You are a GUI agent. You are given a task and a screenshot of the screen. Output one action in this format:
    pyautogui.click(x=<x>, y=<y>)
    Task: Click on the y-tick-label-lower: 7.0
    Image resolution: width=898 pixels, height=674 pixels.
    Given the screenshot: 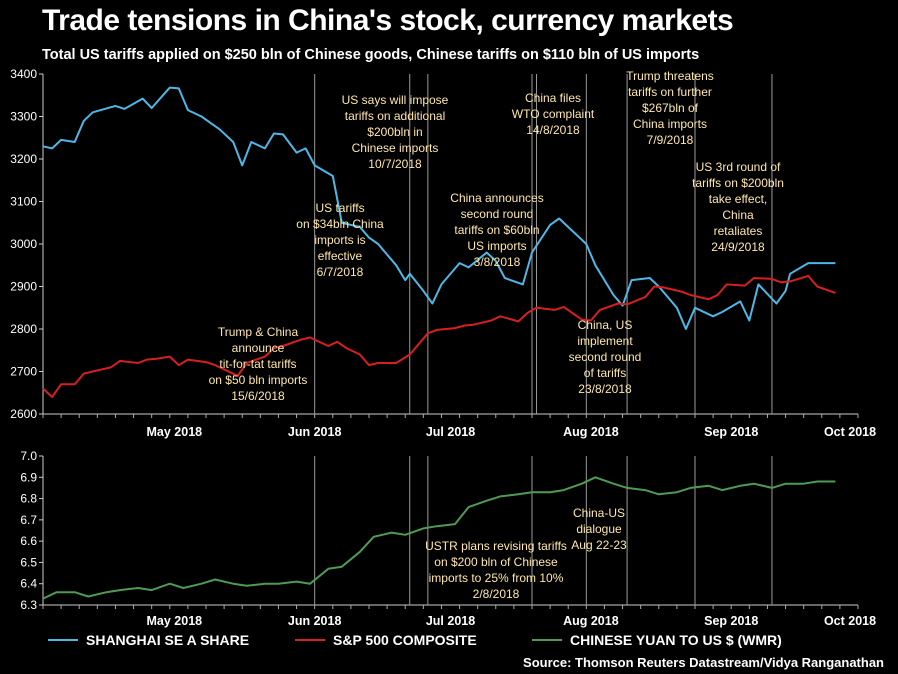 What is the action you would take?
    pyautogui.click(x=28, y=456)
    